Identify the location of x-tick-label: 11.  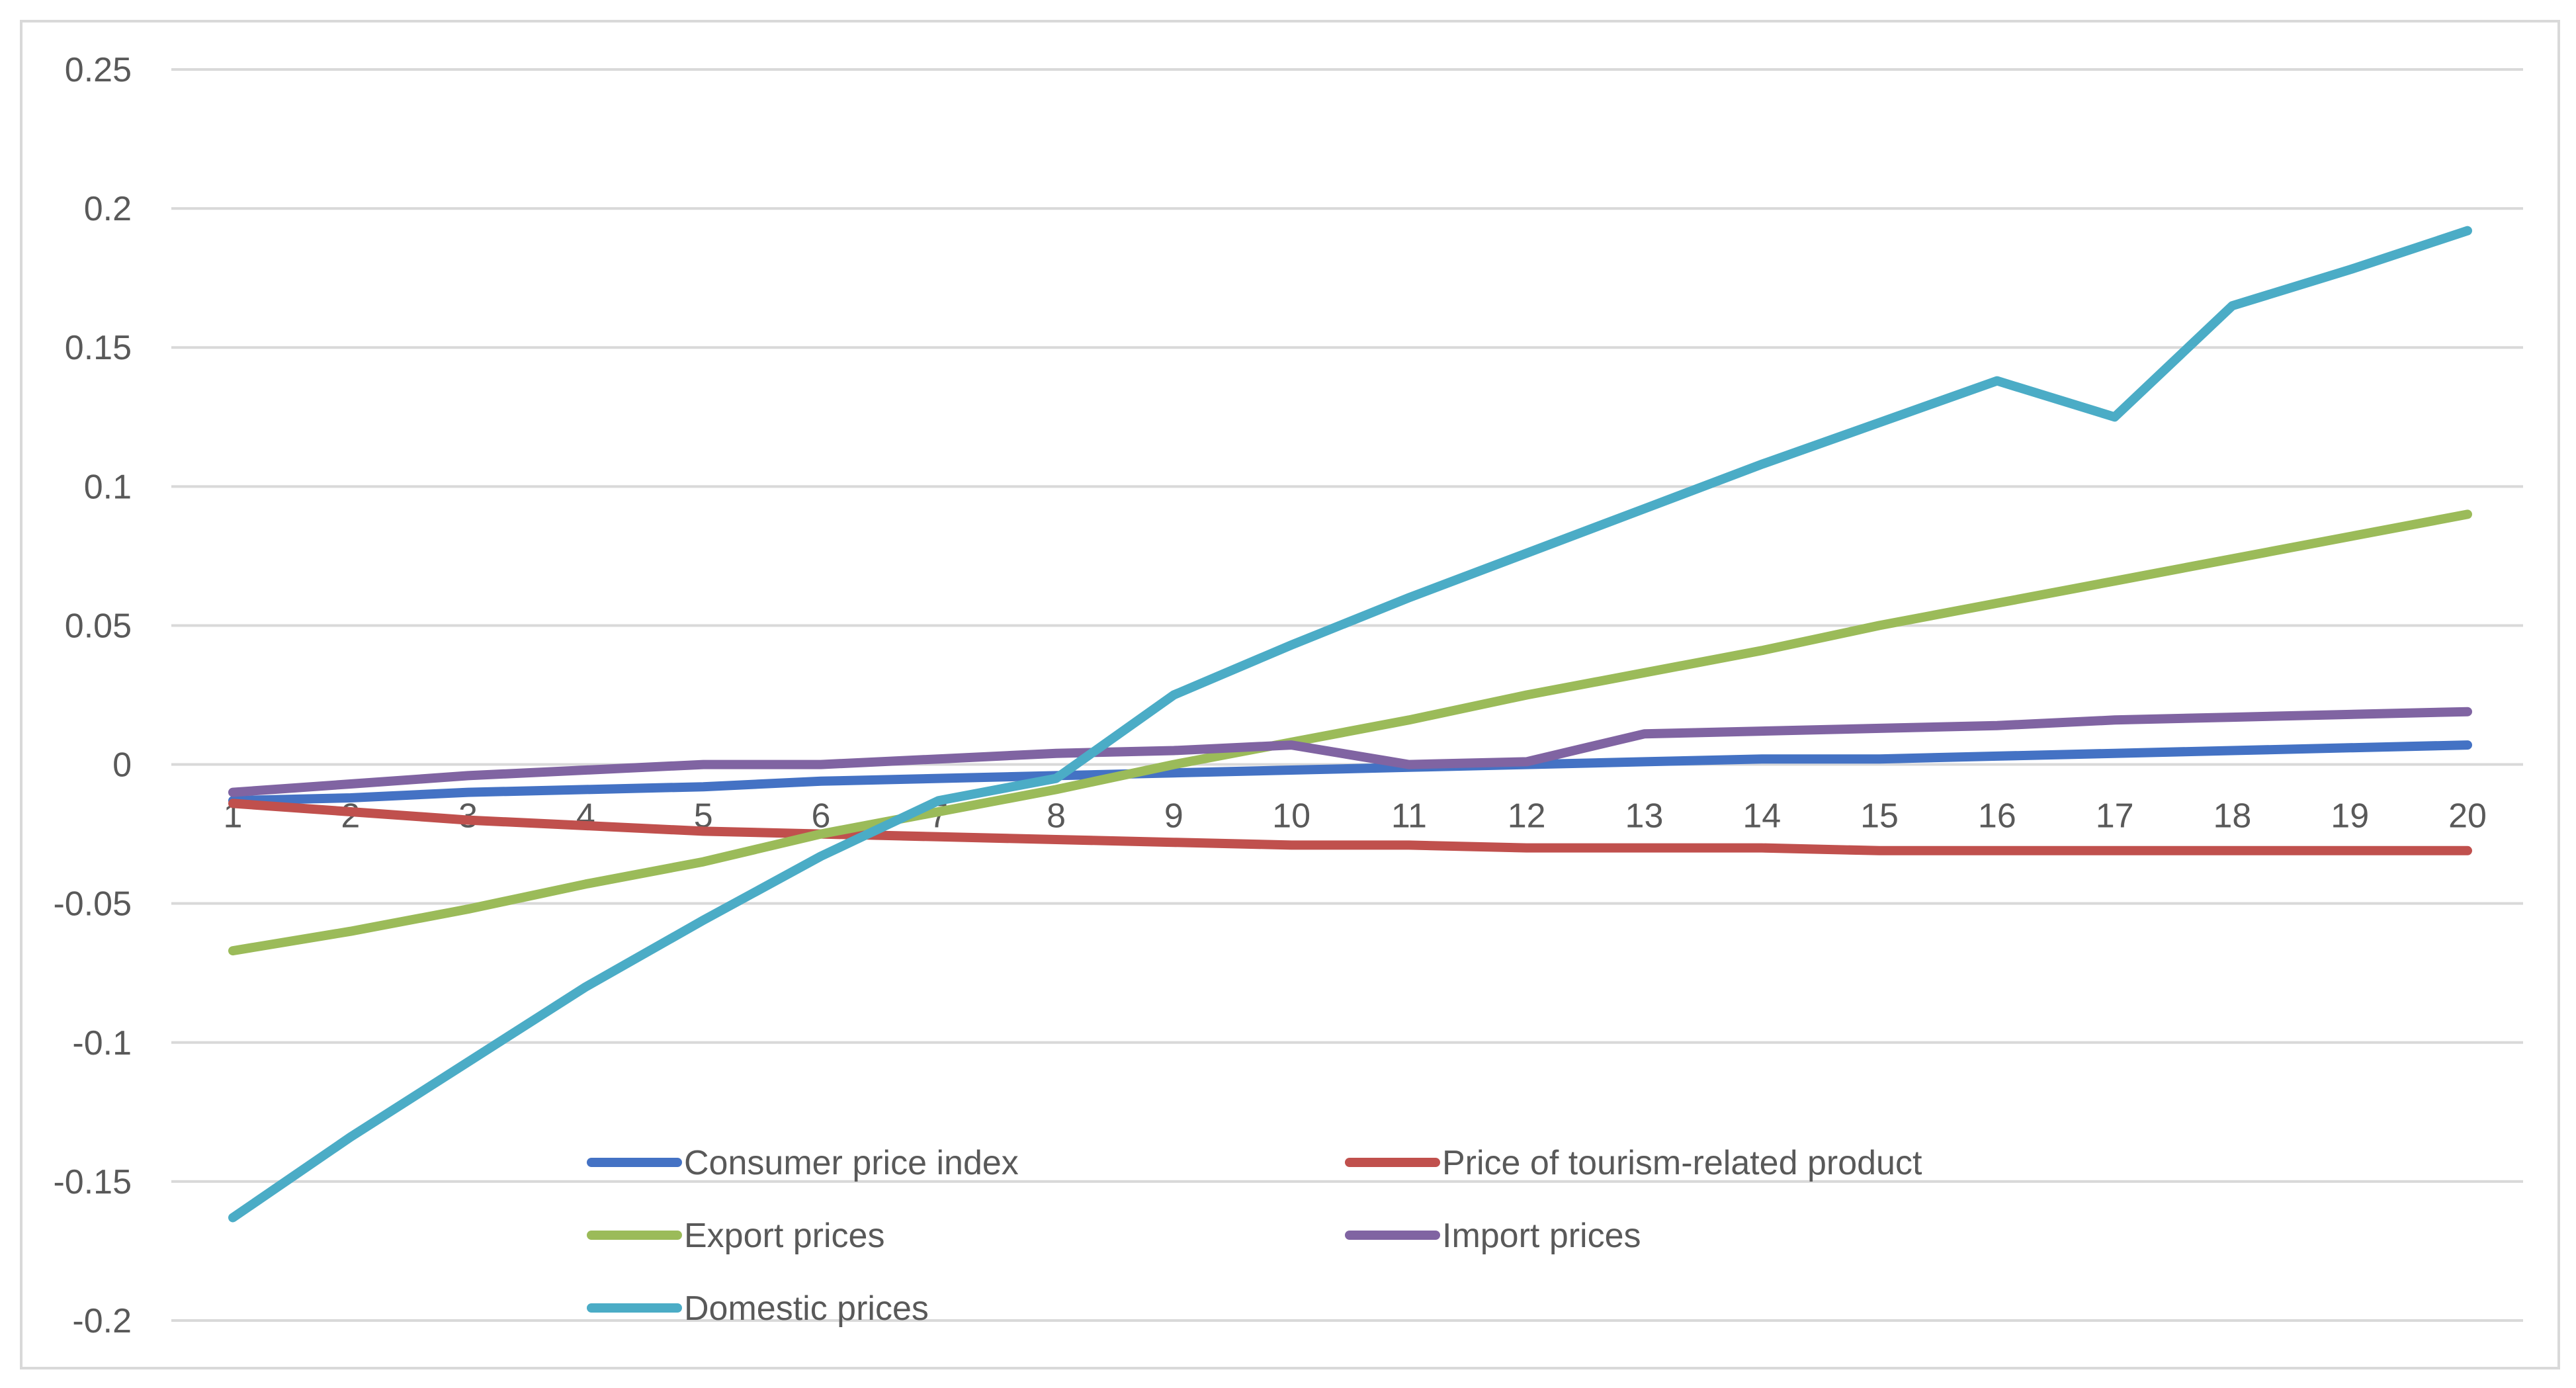
(1409, 816).